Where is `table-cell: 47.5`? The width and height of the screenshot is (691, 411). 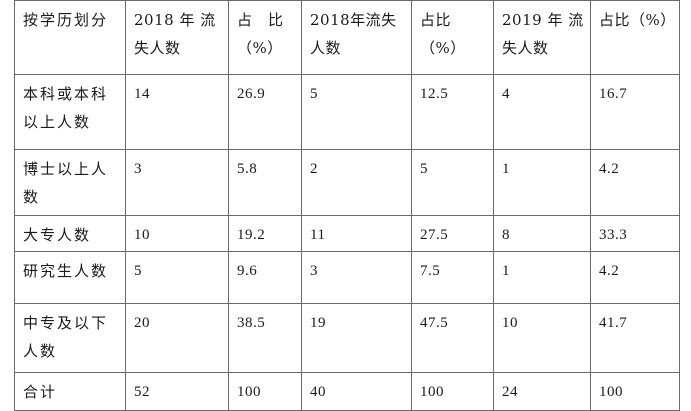 table-cell: 47.5 is located at coordinates (452, 338).